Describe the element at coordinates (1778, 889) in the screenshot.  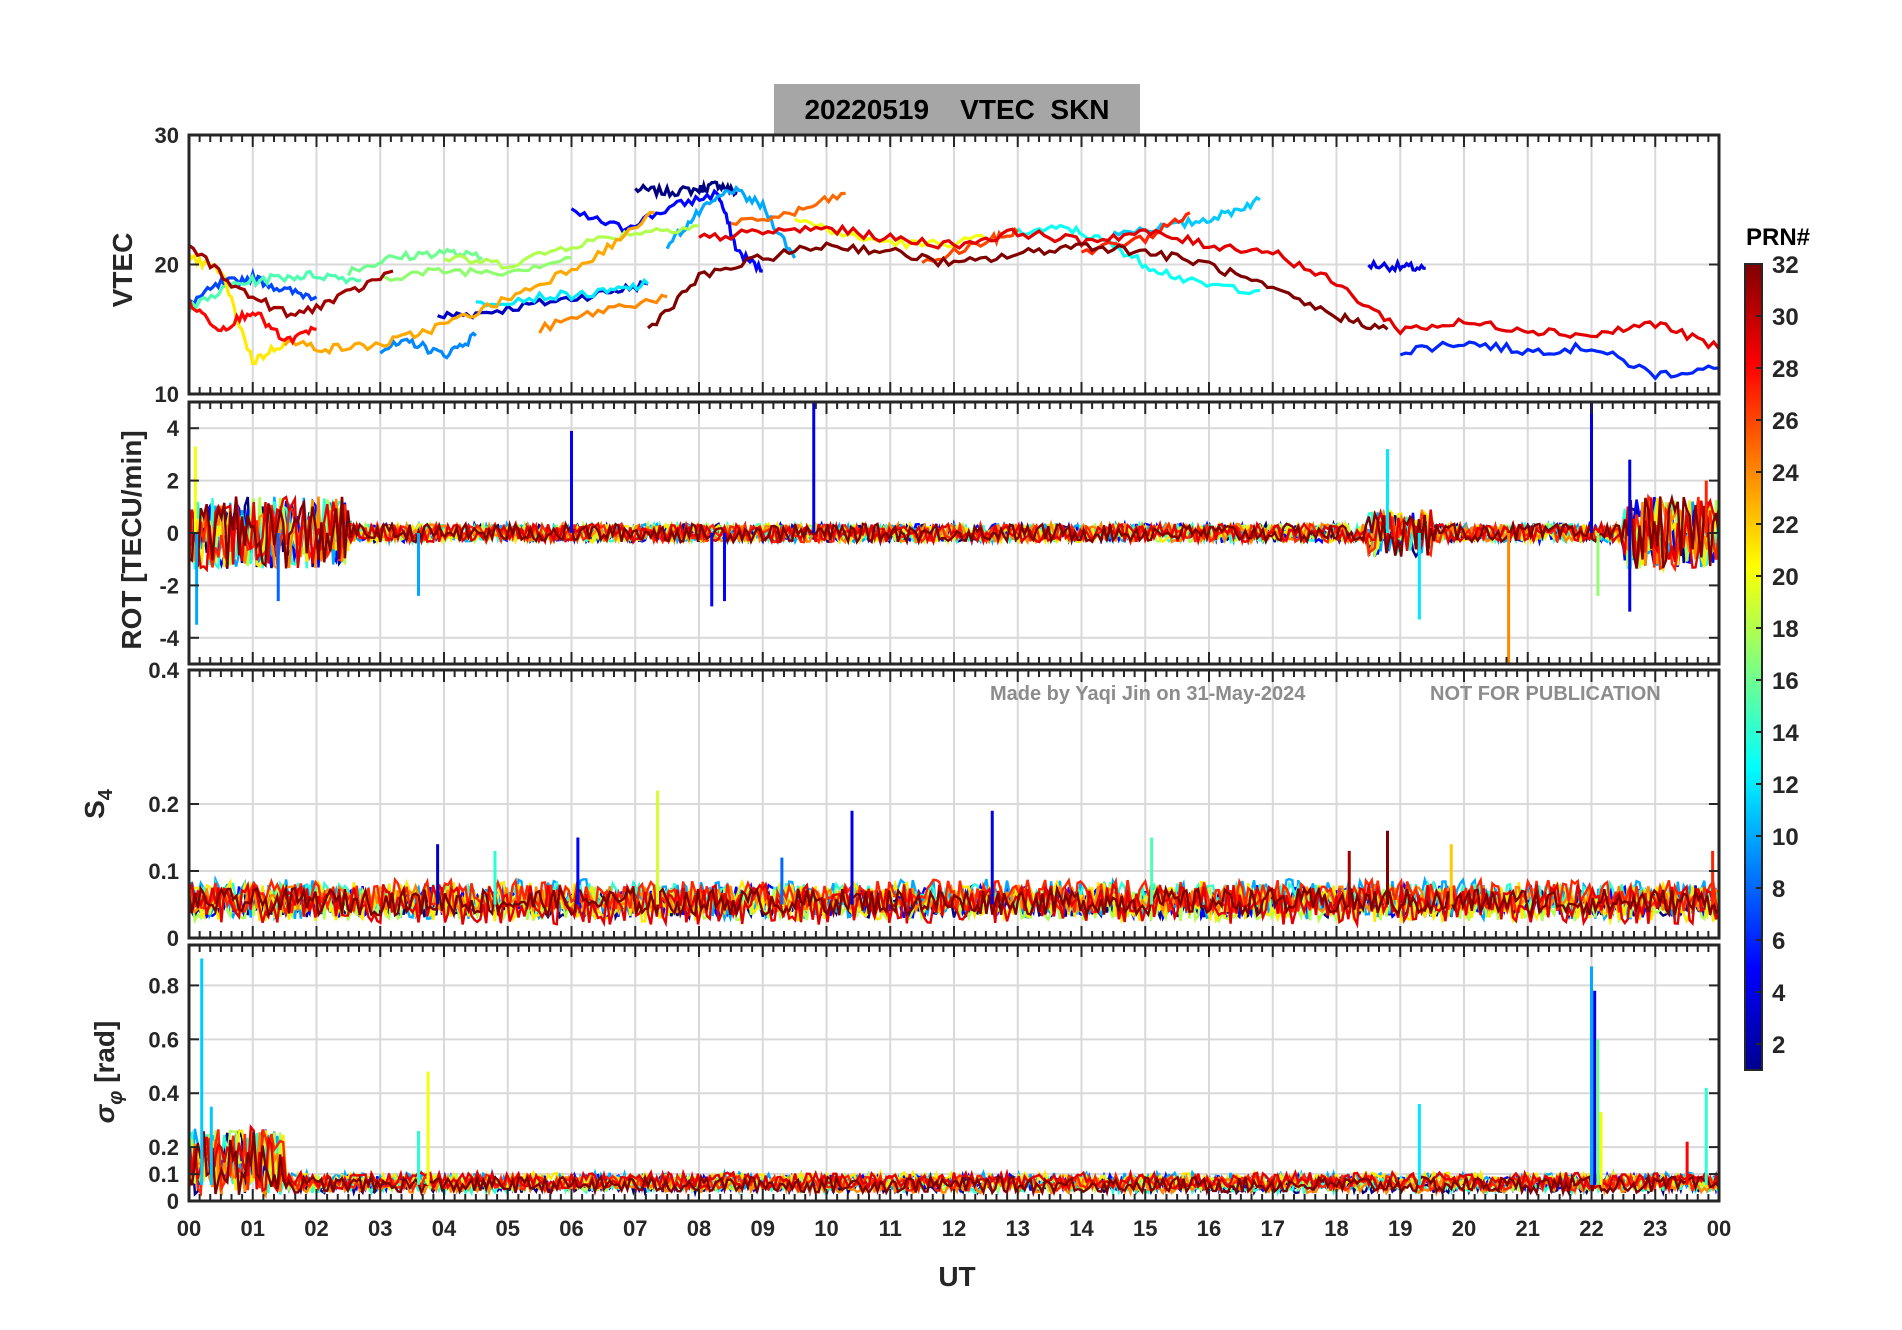
I see `colorbar-tick-label: 8` at that location.